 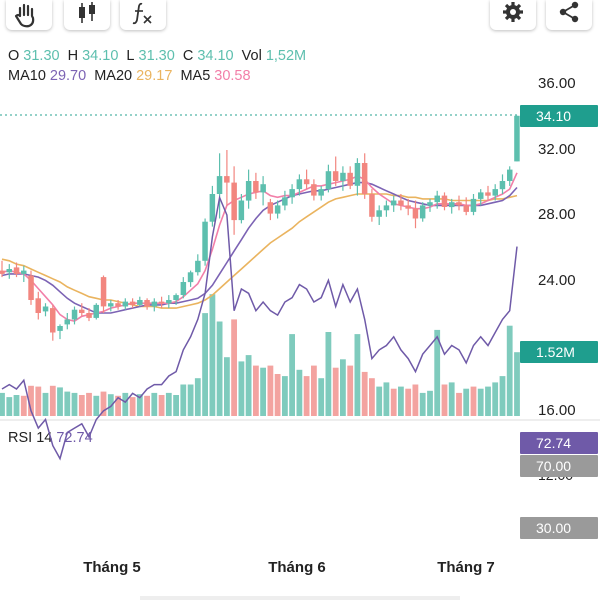 I want to click on hand-pan-icon, so click(x=24, y=15).